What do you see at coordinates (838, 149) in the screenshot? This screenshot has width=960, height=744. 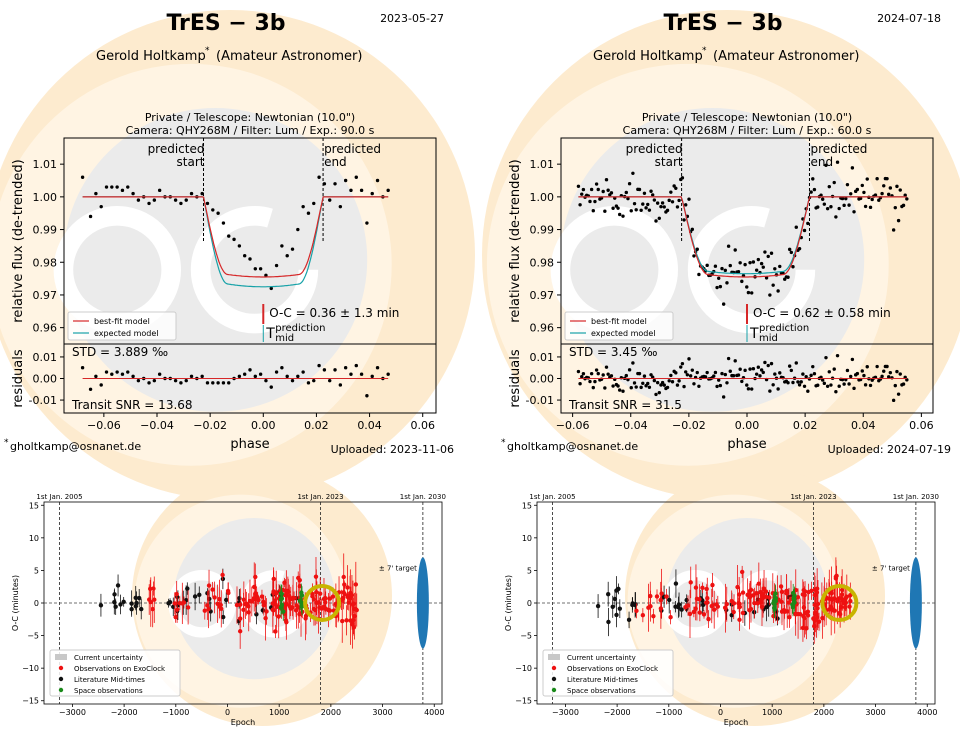 I see `predicted-end-label: predicted` at bounding box center [838, 149].